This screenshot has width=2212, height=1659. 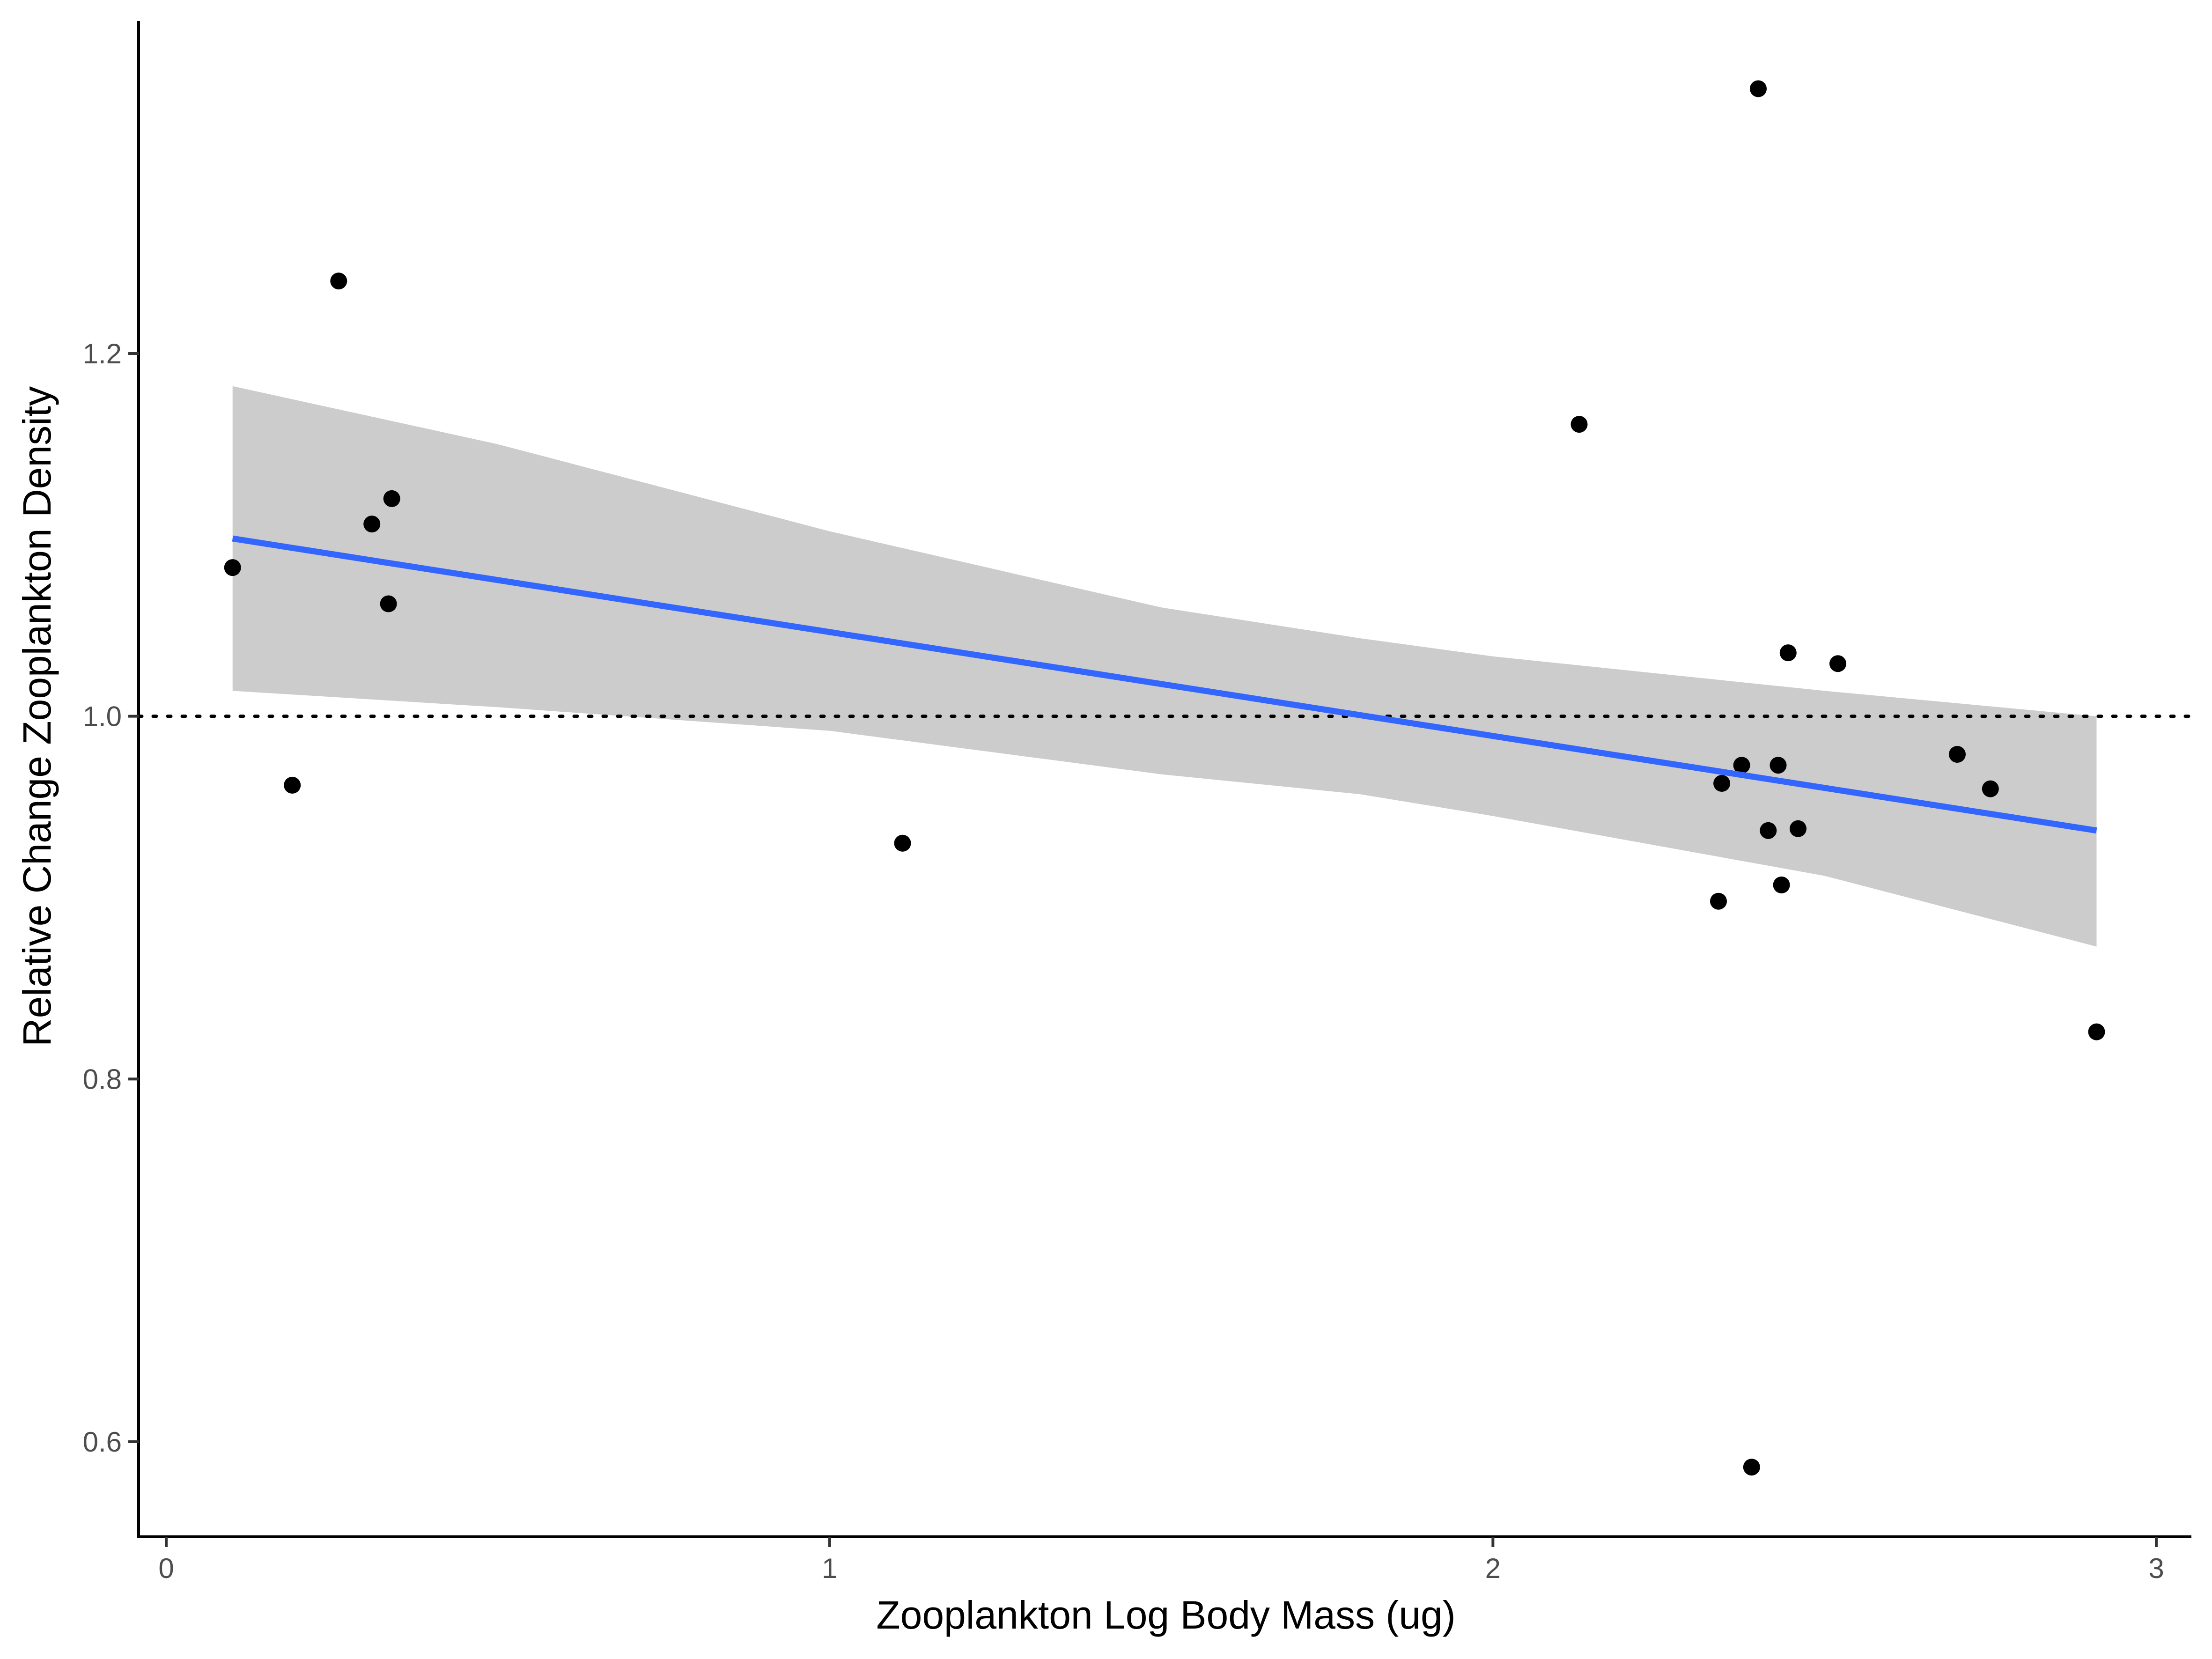 What do you see at coordinates (37, 716) in the screenshot?
I see `y-axis-title: Relative Change Zooplankton Density` at bounding box center [37, 716].